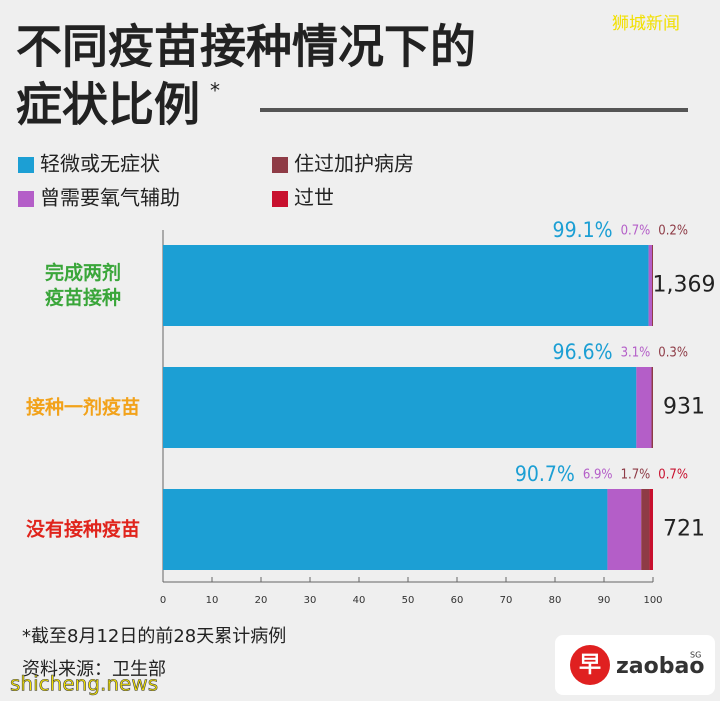 The image size is (720, 701). I want to click on x-tick-label: 10, so click(212, 600).